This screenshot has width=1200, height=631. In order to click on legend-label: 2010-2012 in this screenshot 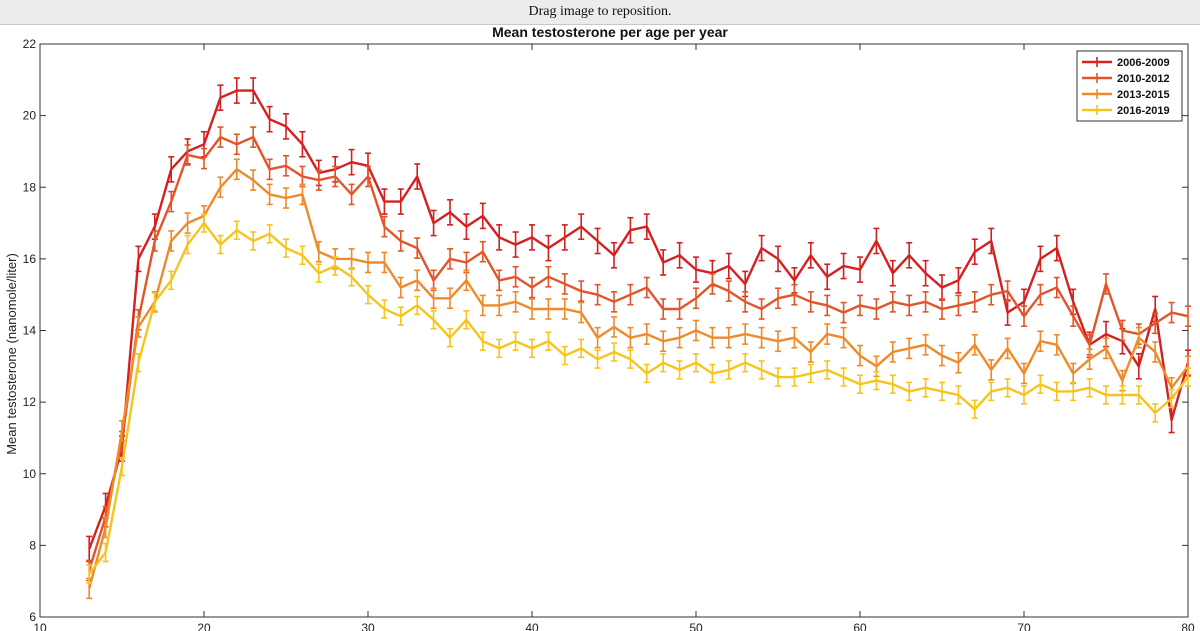, I will do `click(1143, 79)`.